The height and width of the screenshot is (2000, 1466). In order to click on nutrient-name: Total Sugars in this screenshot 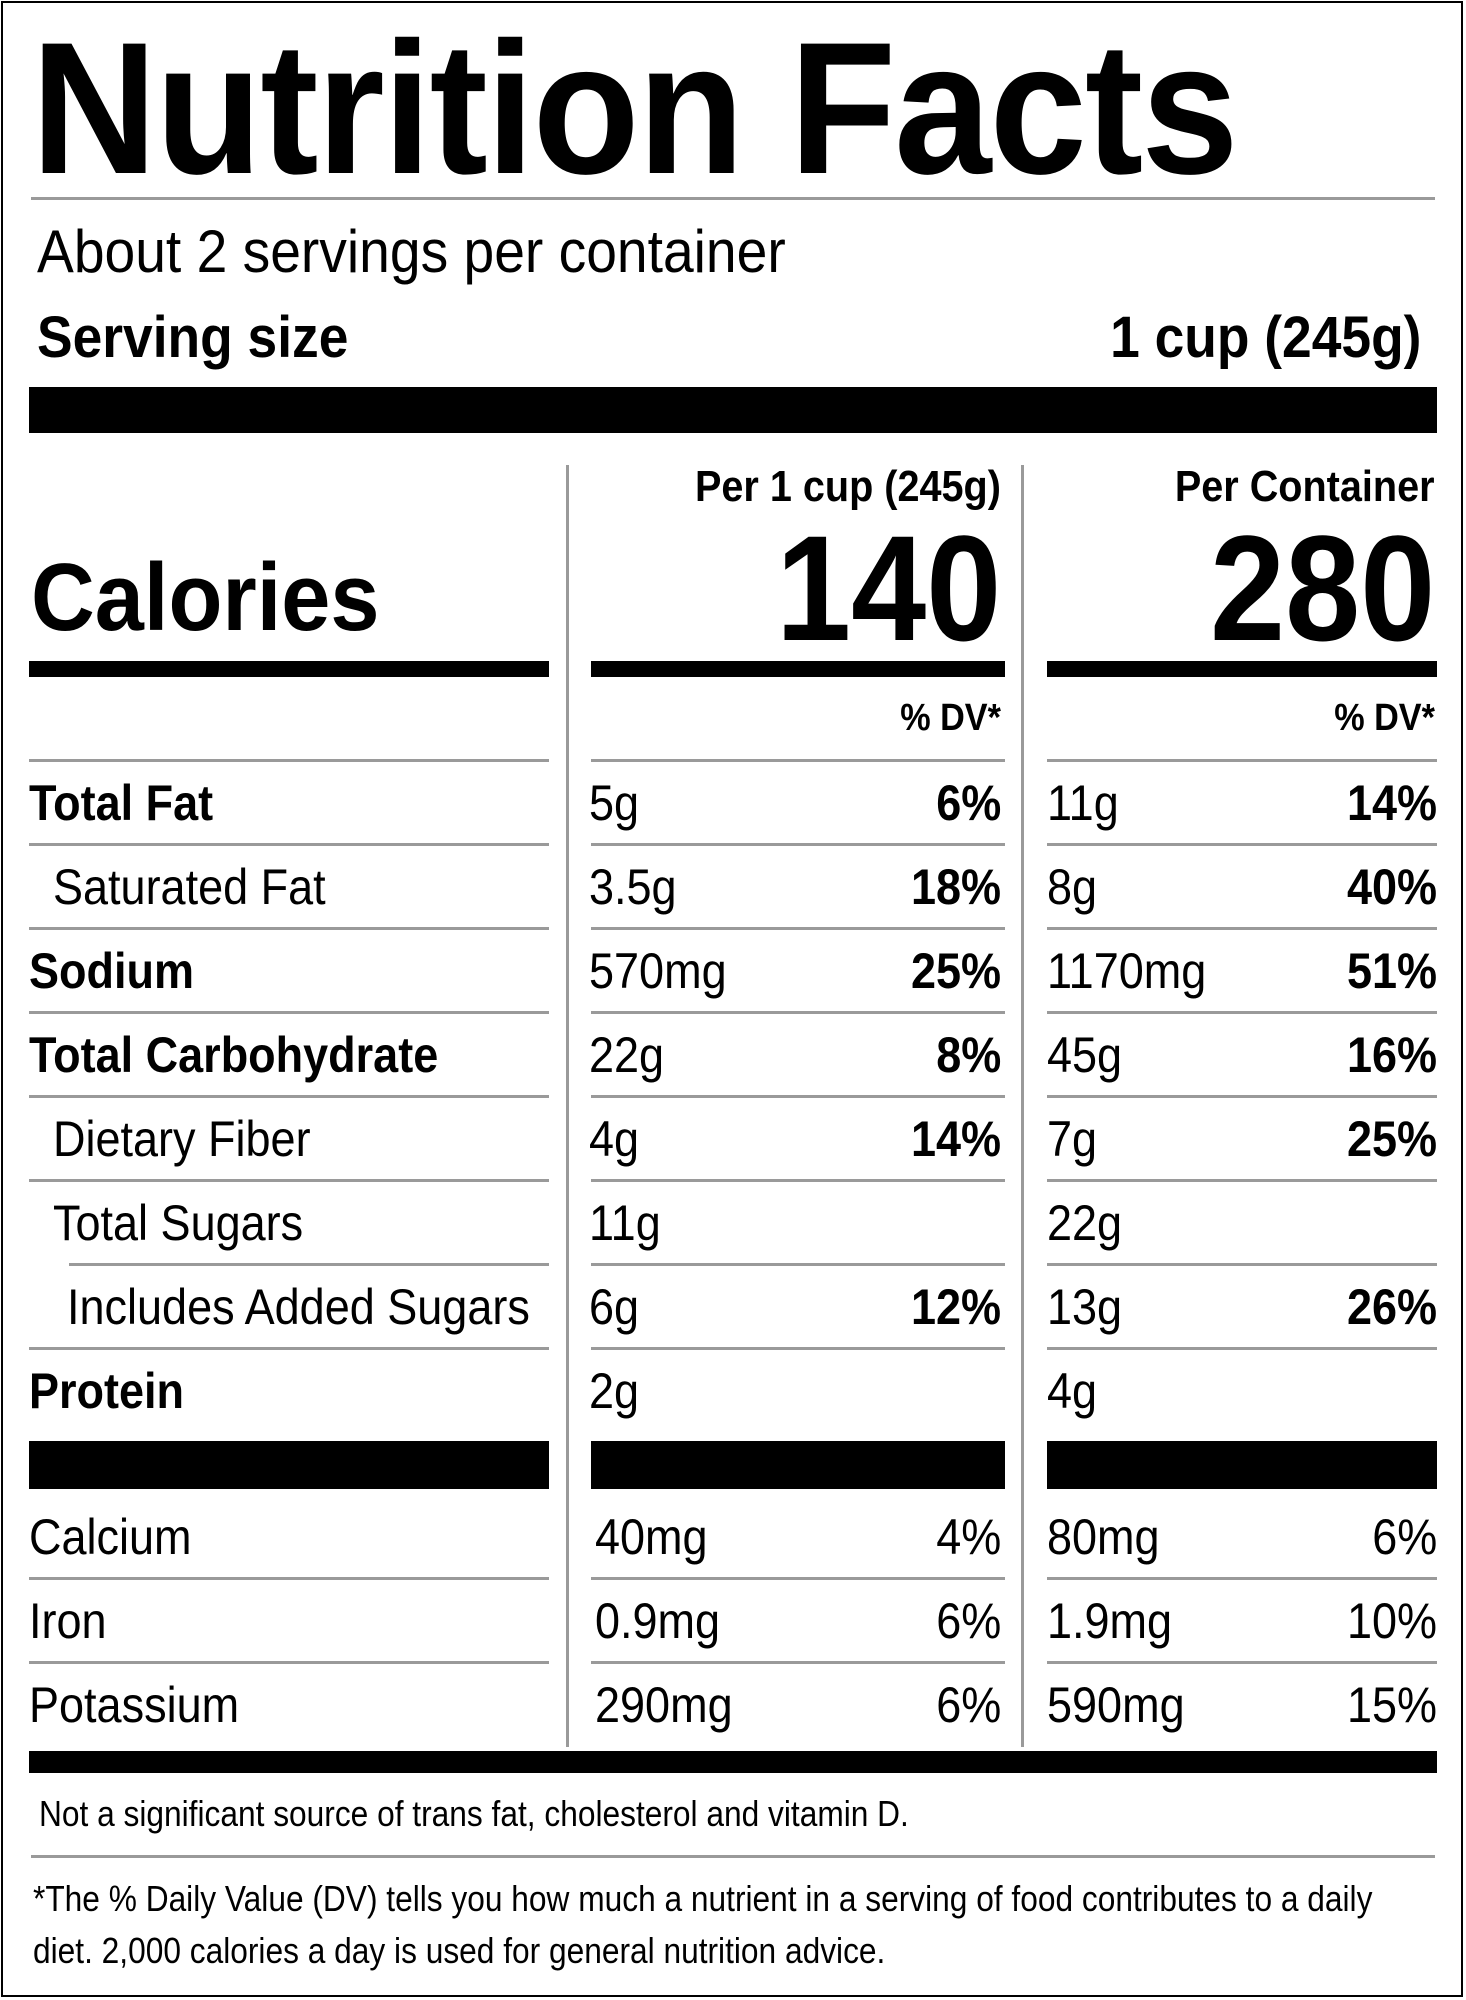, I will do `click(178, 1223)`.